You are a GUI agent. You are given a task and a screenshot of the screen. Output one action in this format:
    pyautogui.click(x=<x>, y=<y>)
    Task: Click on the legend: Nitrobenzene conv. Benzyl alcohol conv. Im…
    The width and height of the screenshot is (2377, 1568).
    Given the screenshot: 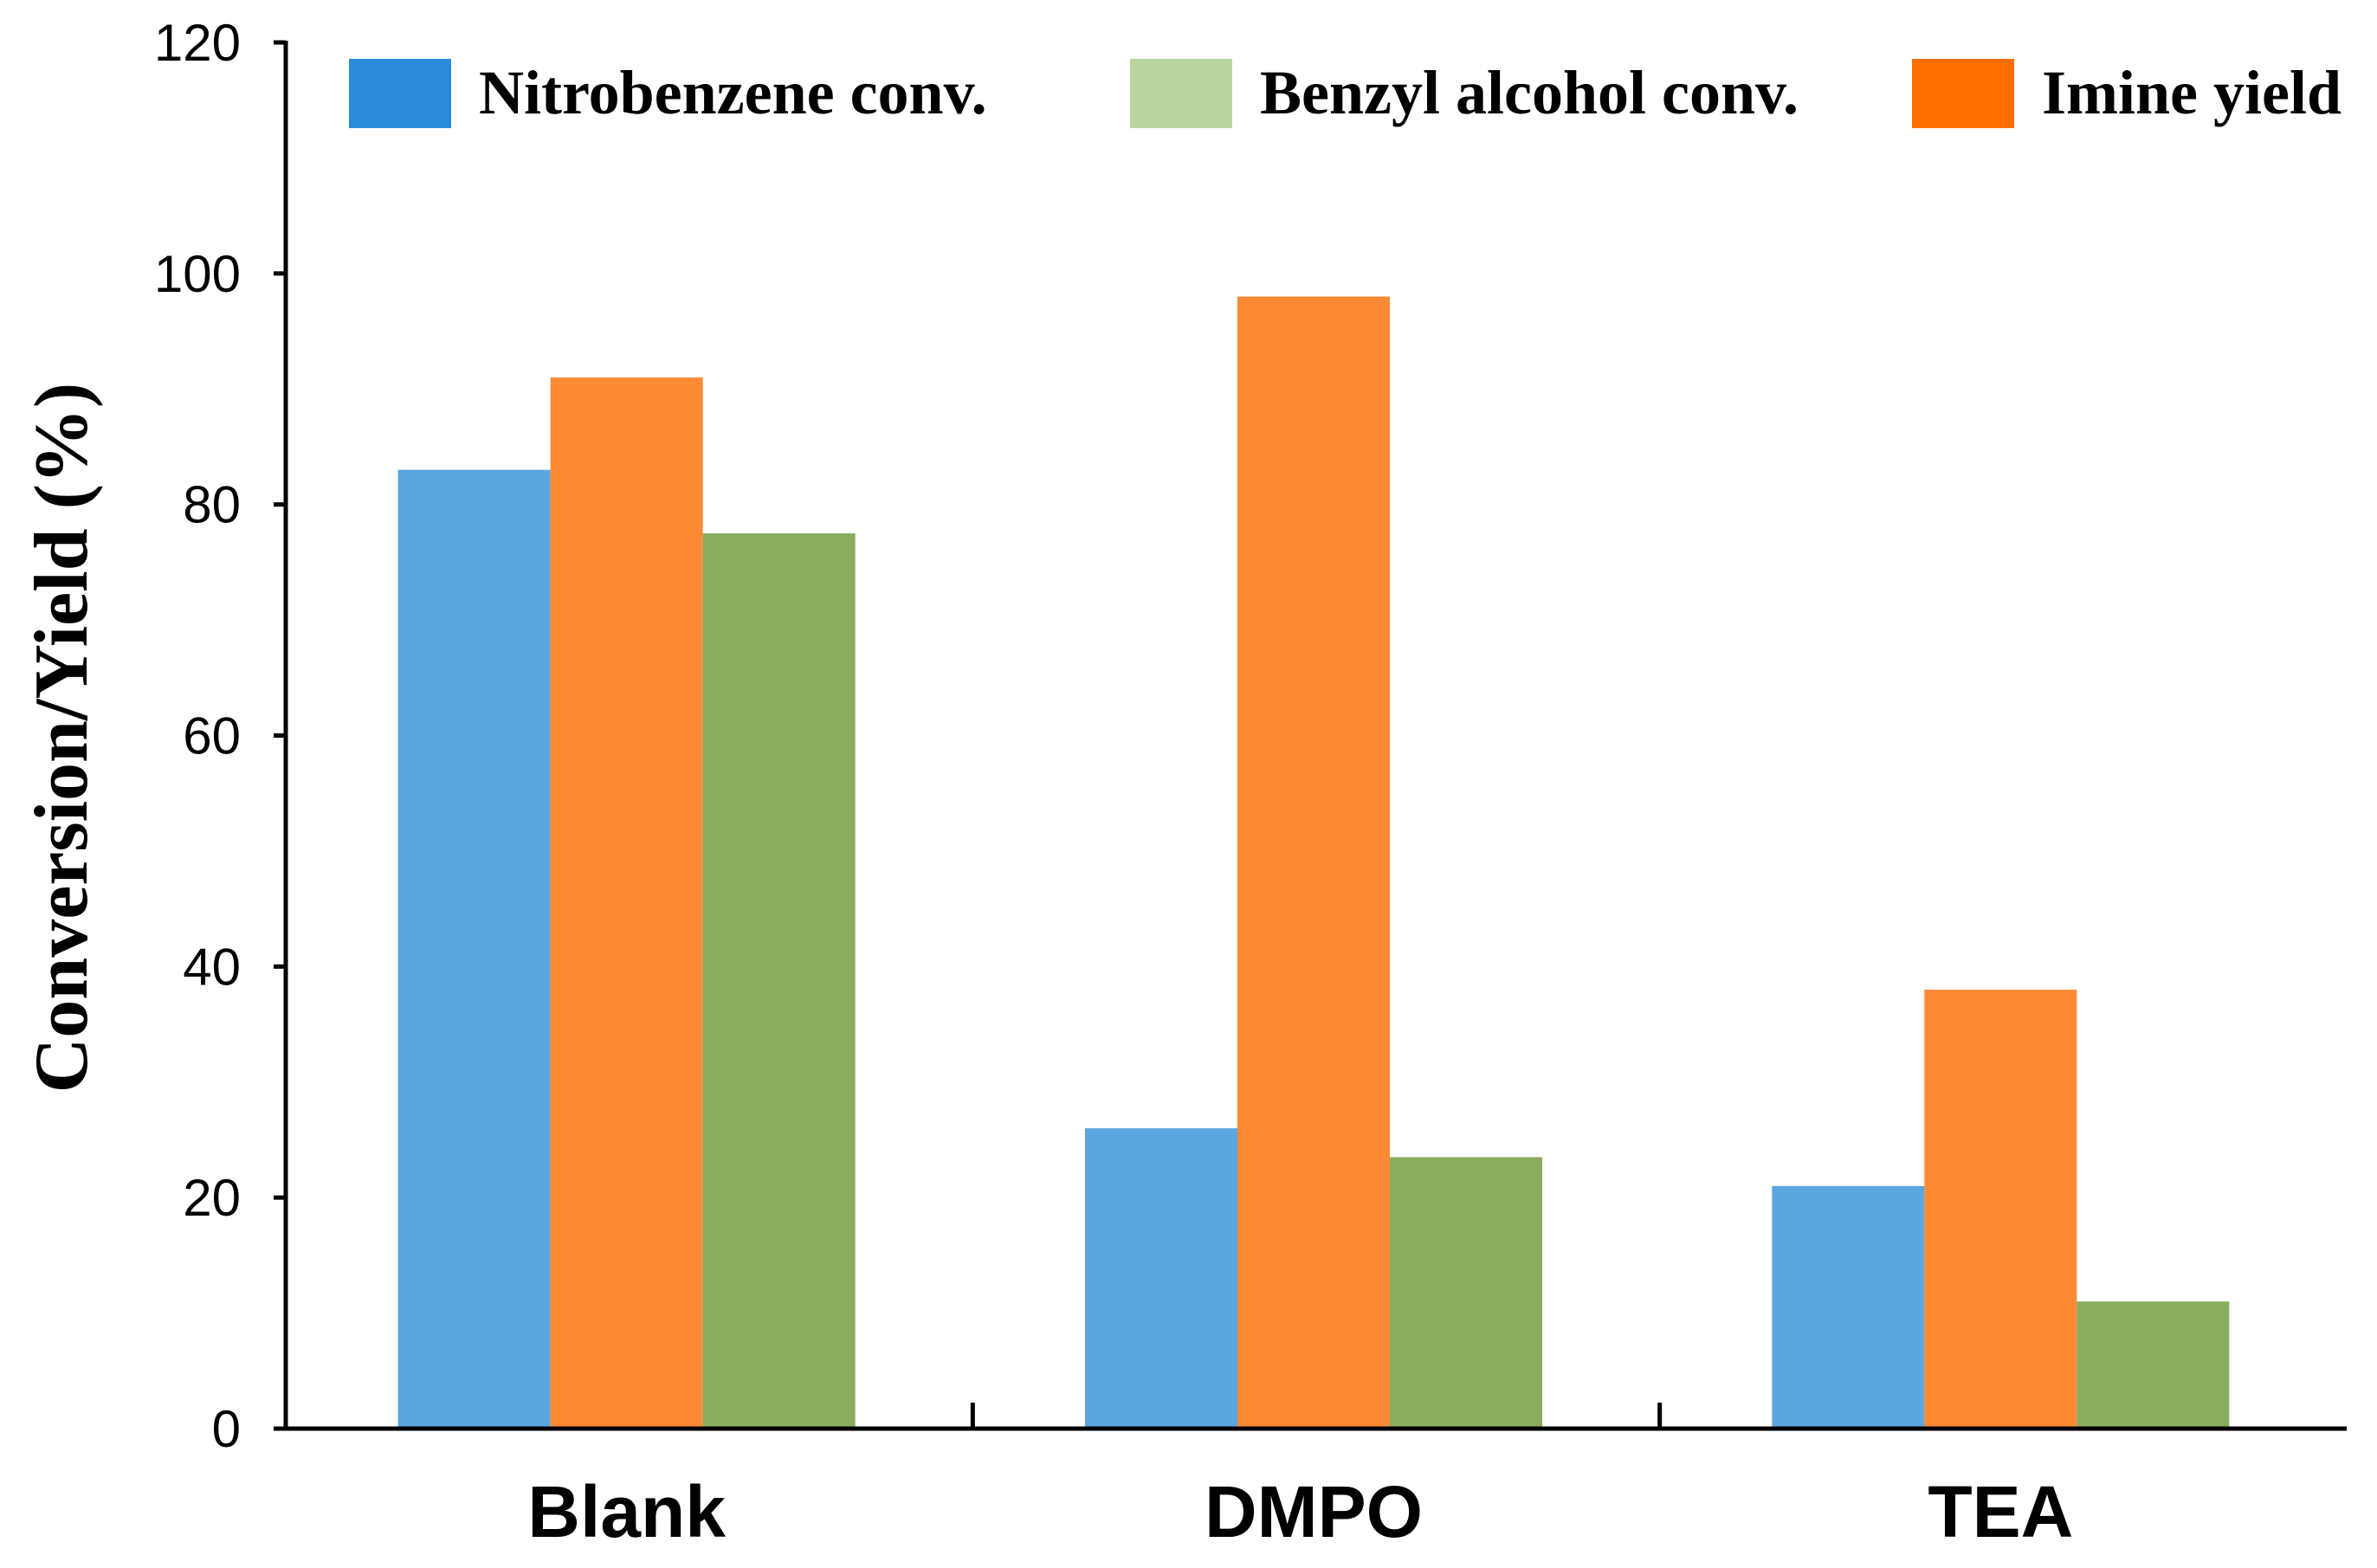 What is the action you would take?
    pyautogui.click(x=1345, y=93)
    